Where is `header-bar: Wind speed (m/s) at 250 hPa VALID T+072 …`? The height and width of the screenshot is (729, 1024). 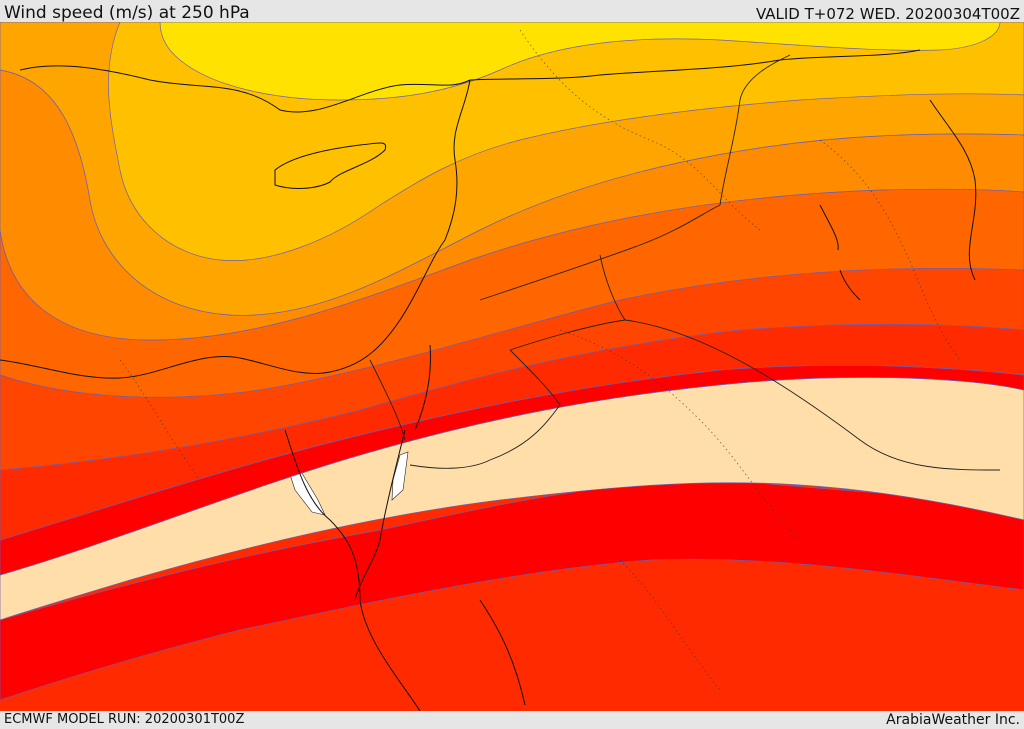 header-bar: Wind speed (m/s) at 250 hPa VALID T+072 … is located at coordinates (512, 11).